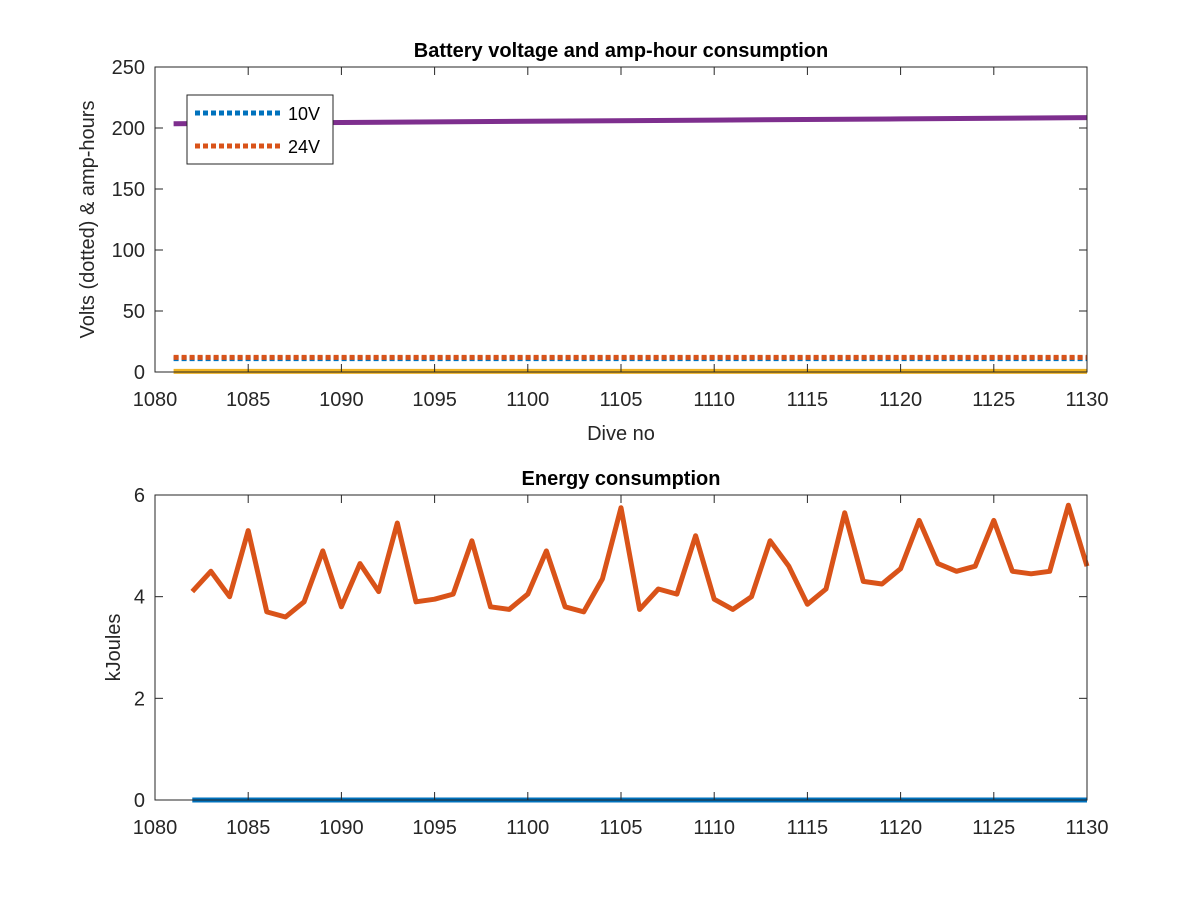  I want to click on legend-box, so click(260, 129).